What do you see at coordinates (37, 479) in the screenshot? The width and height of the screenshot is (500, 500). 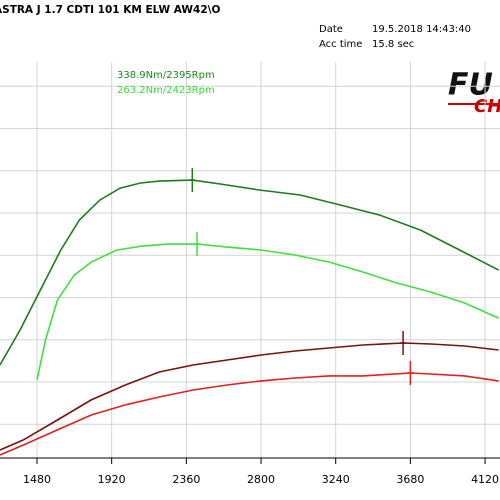 I see `x-tick-label: 1480` at bounding box center [37, 479].